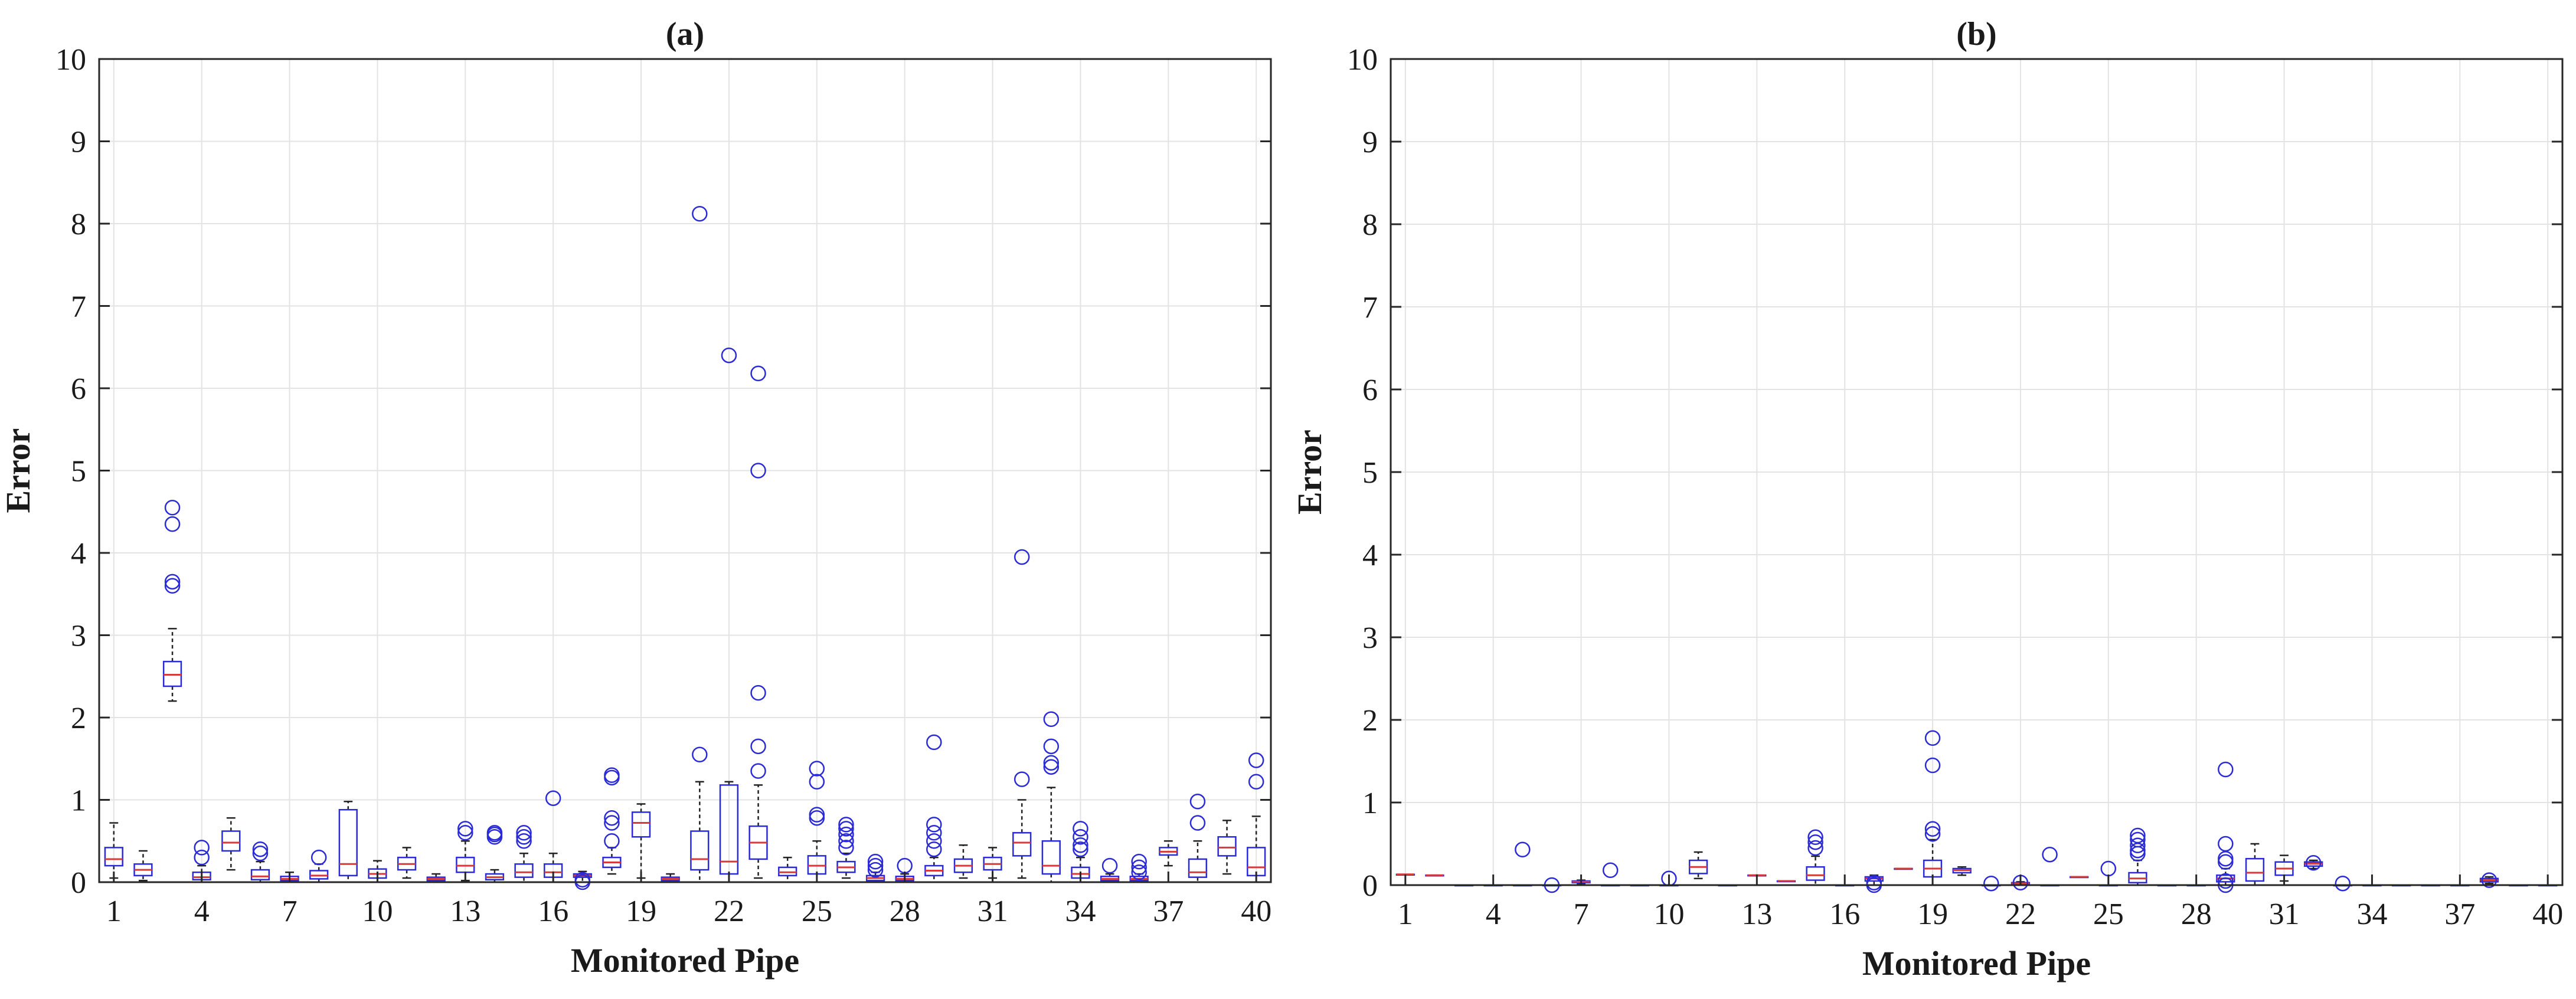 This screenshot has height=999, width=2576. I want to click on x-tick-label: 40, so click(2547, 915).